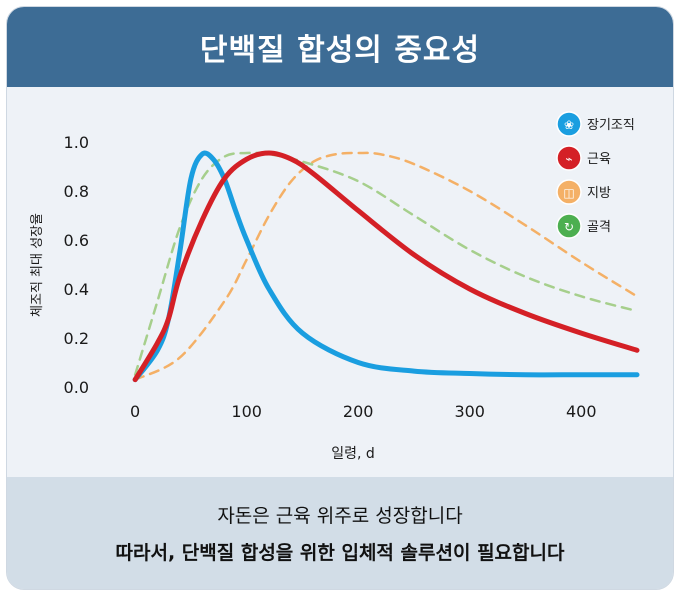 This screenshot has width=680, height=595. Describe the element at coordinates (76, 338) in the screenshot. I see `y-tick-label: 0.2` at that location.